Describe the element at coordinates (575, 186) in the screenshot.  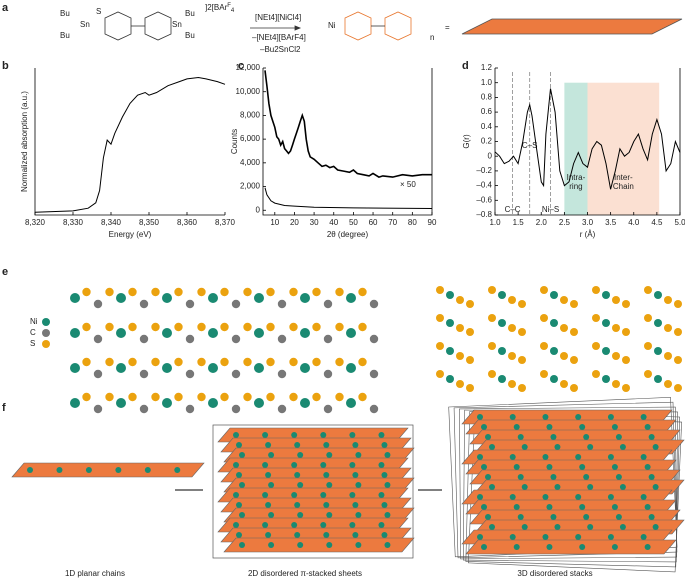
I see `region-label: ring` at that location.